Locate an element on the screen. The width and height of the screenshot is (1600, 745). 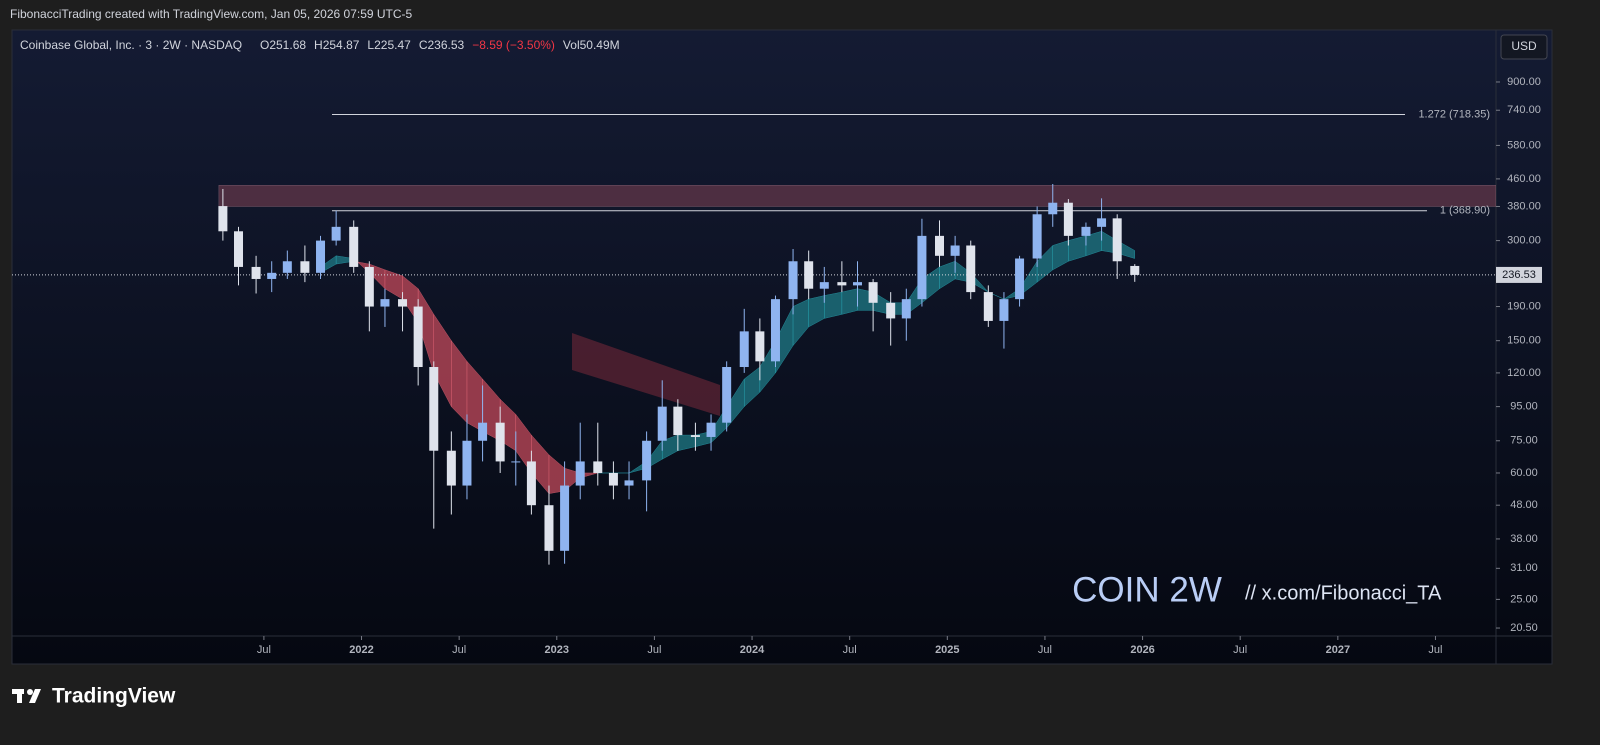
x-tick-label: 2024 is located at coordinates (752, 650).